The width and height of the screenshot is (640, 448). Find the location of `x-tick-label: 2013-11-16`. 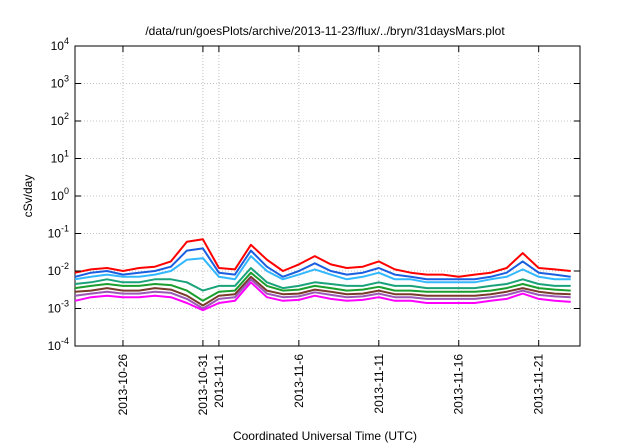

x-tick-label: 2013-11-16 is located at coordinates (459, 384).